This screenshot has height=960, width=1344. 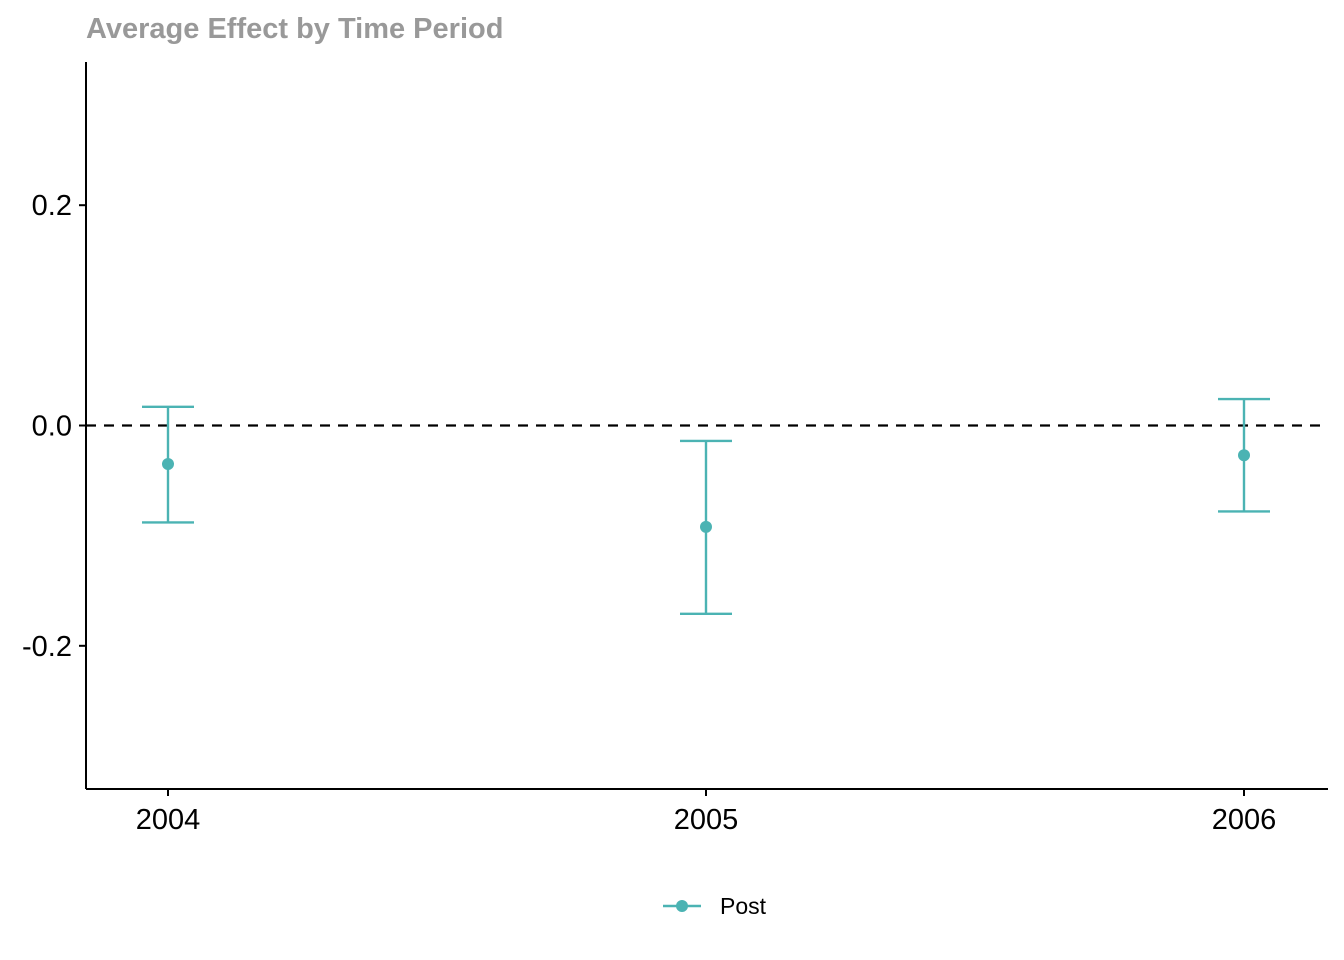 I want to click on y-tick-label: 0.2, so click(x=52, y=206).